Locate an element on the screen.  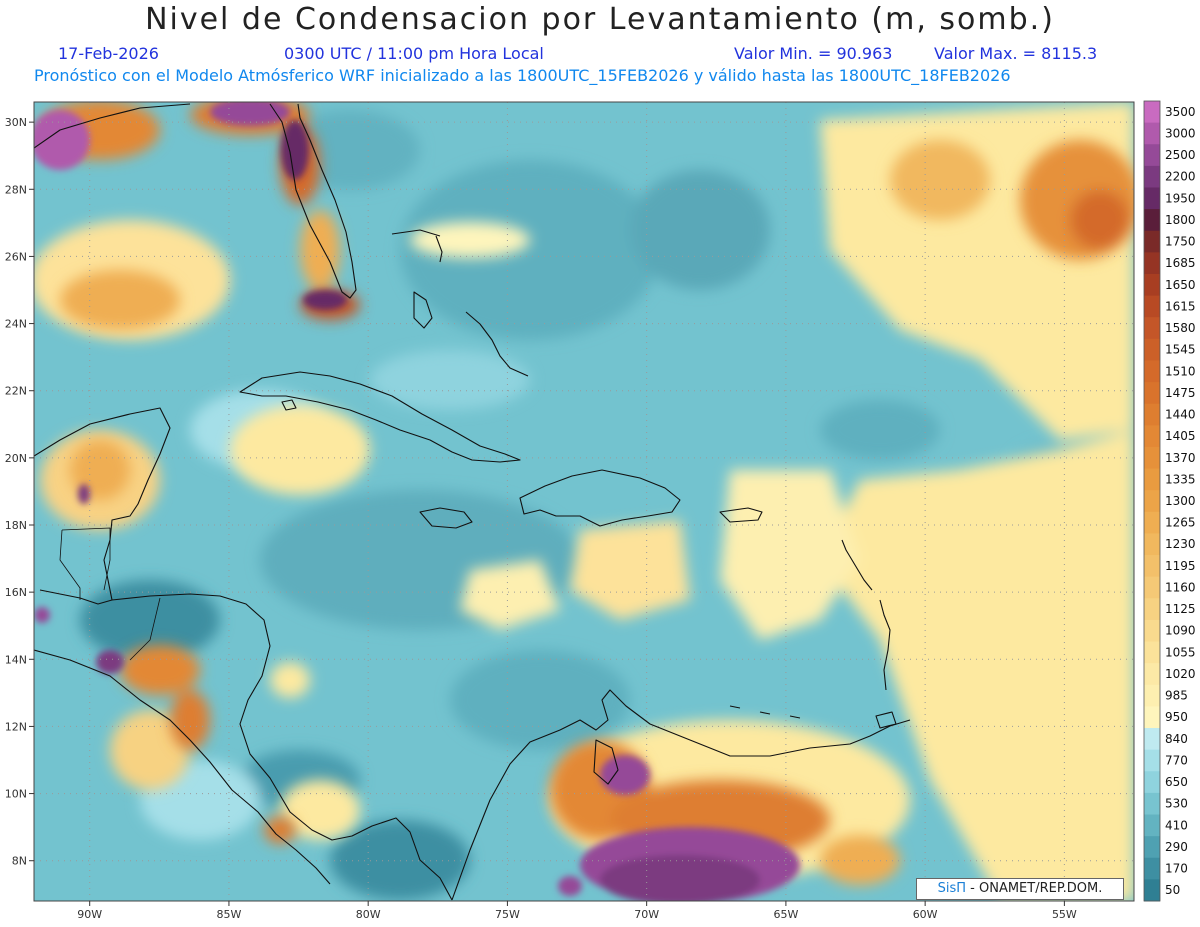
gulf-coast is located at coordinates (112, 126).